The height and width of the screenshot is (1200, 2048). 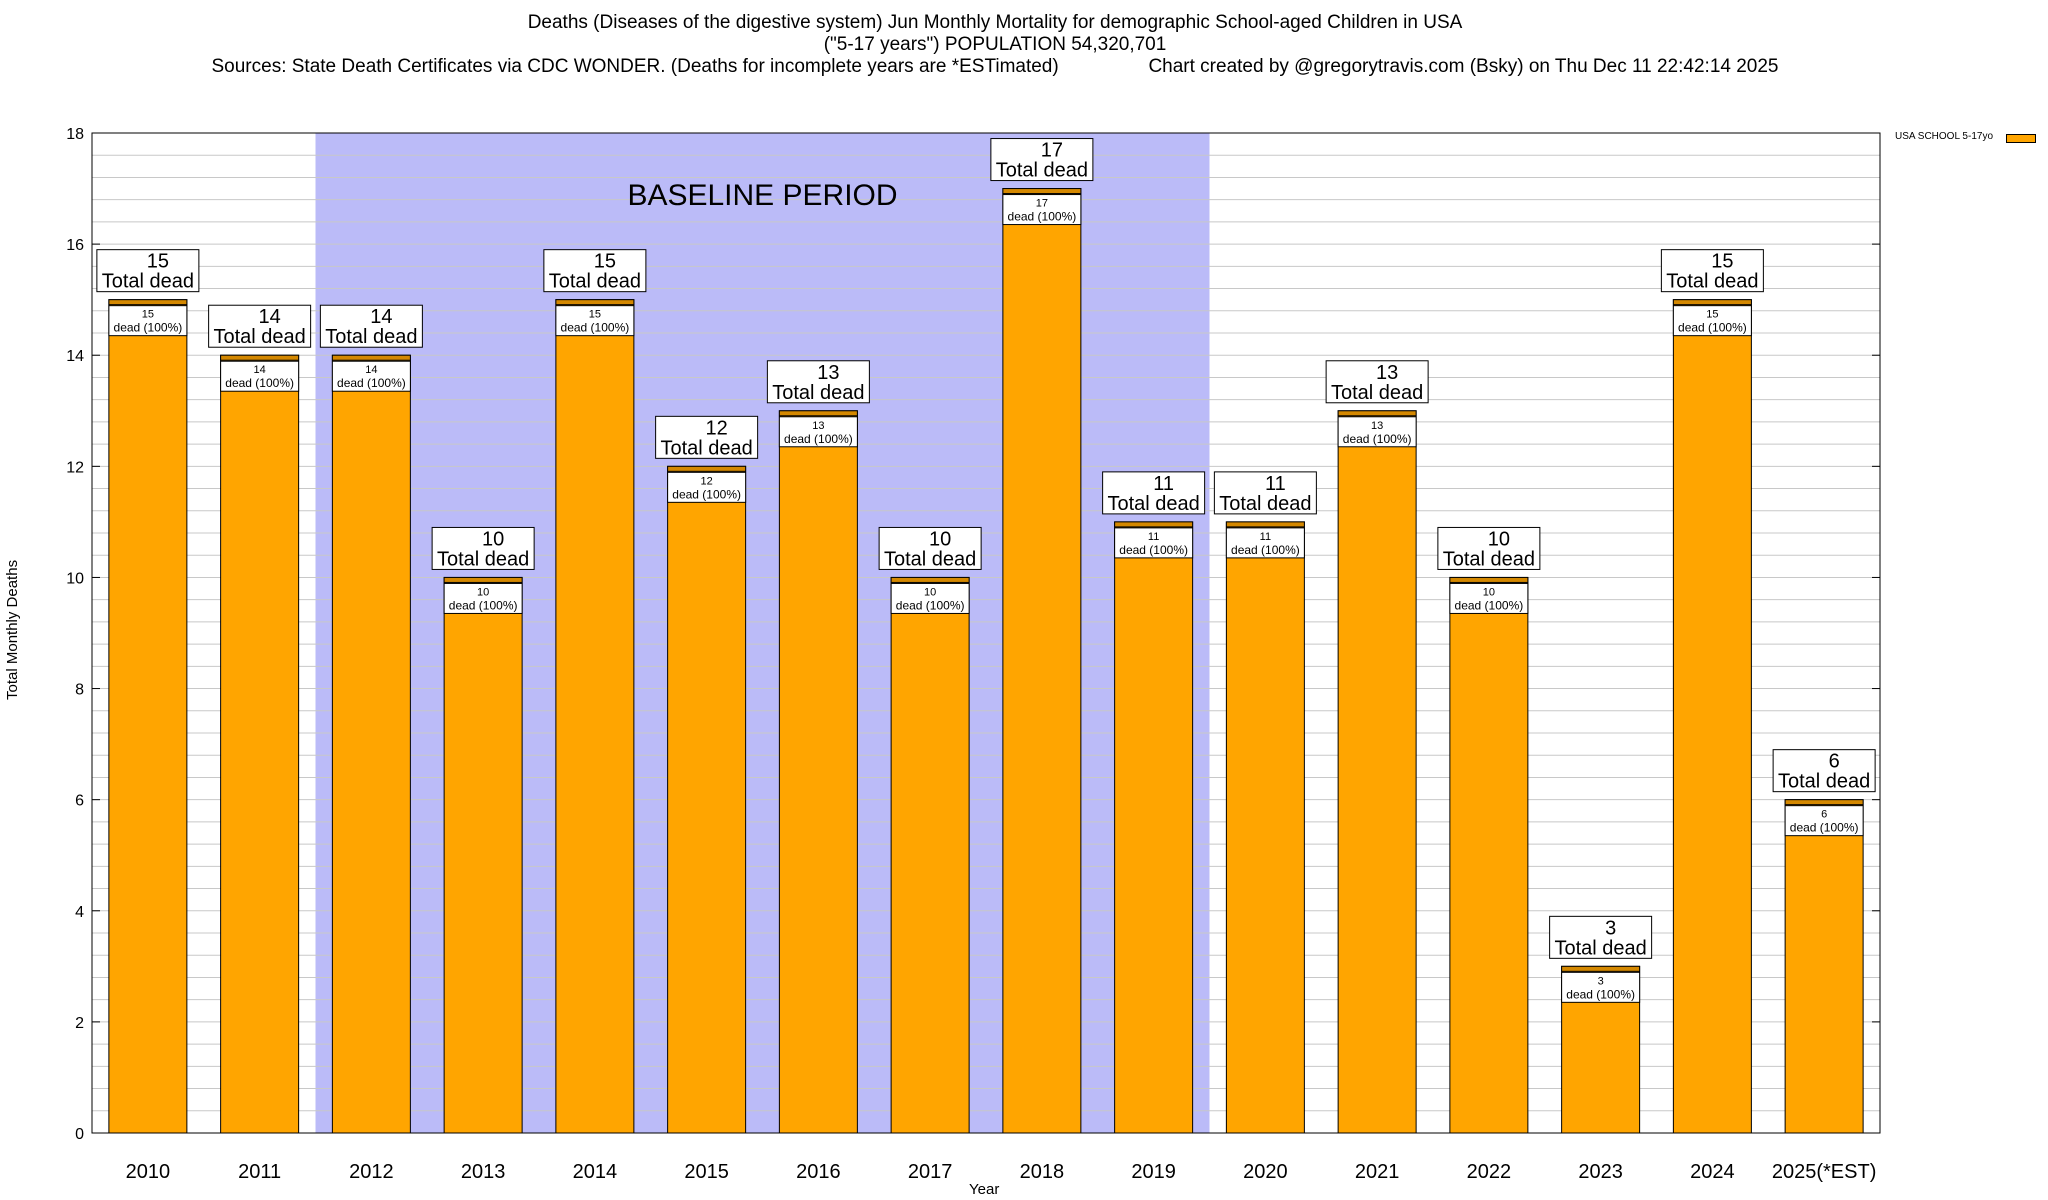 What do you see at coordinates (1824, 815) in the screenshot?
I see `inner-label-value: 6` at bounding box center [1824, 815].